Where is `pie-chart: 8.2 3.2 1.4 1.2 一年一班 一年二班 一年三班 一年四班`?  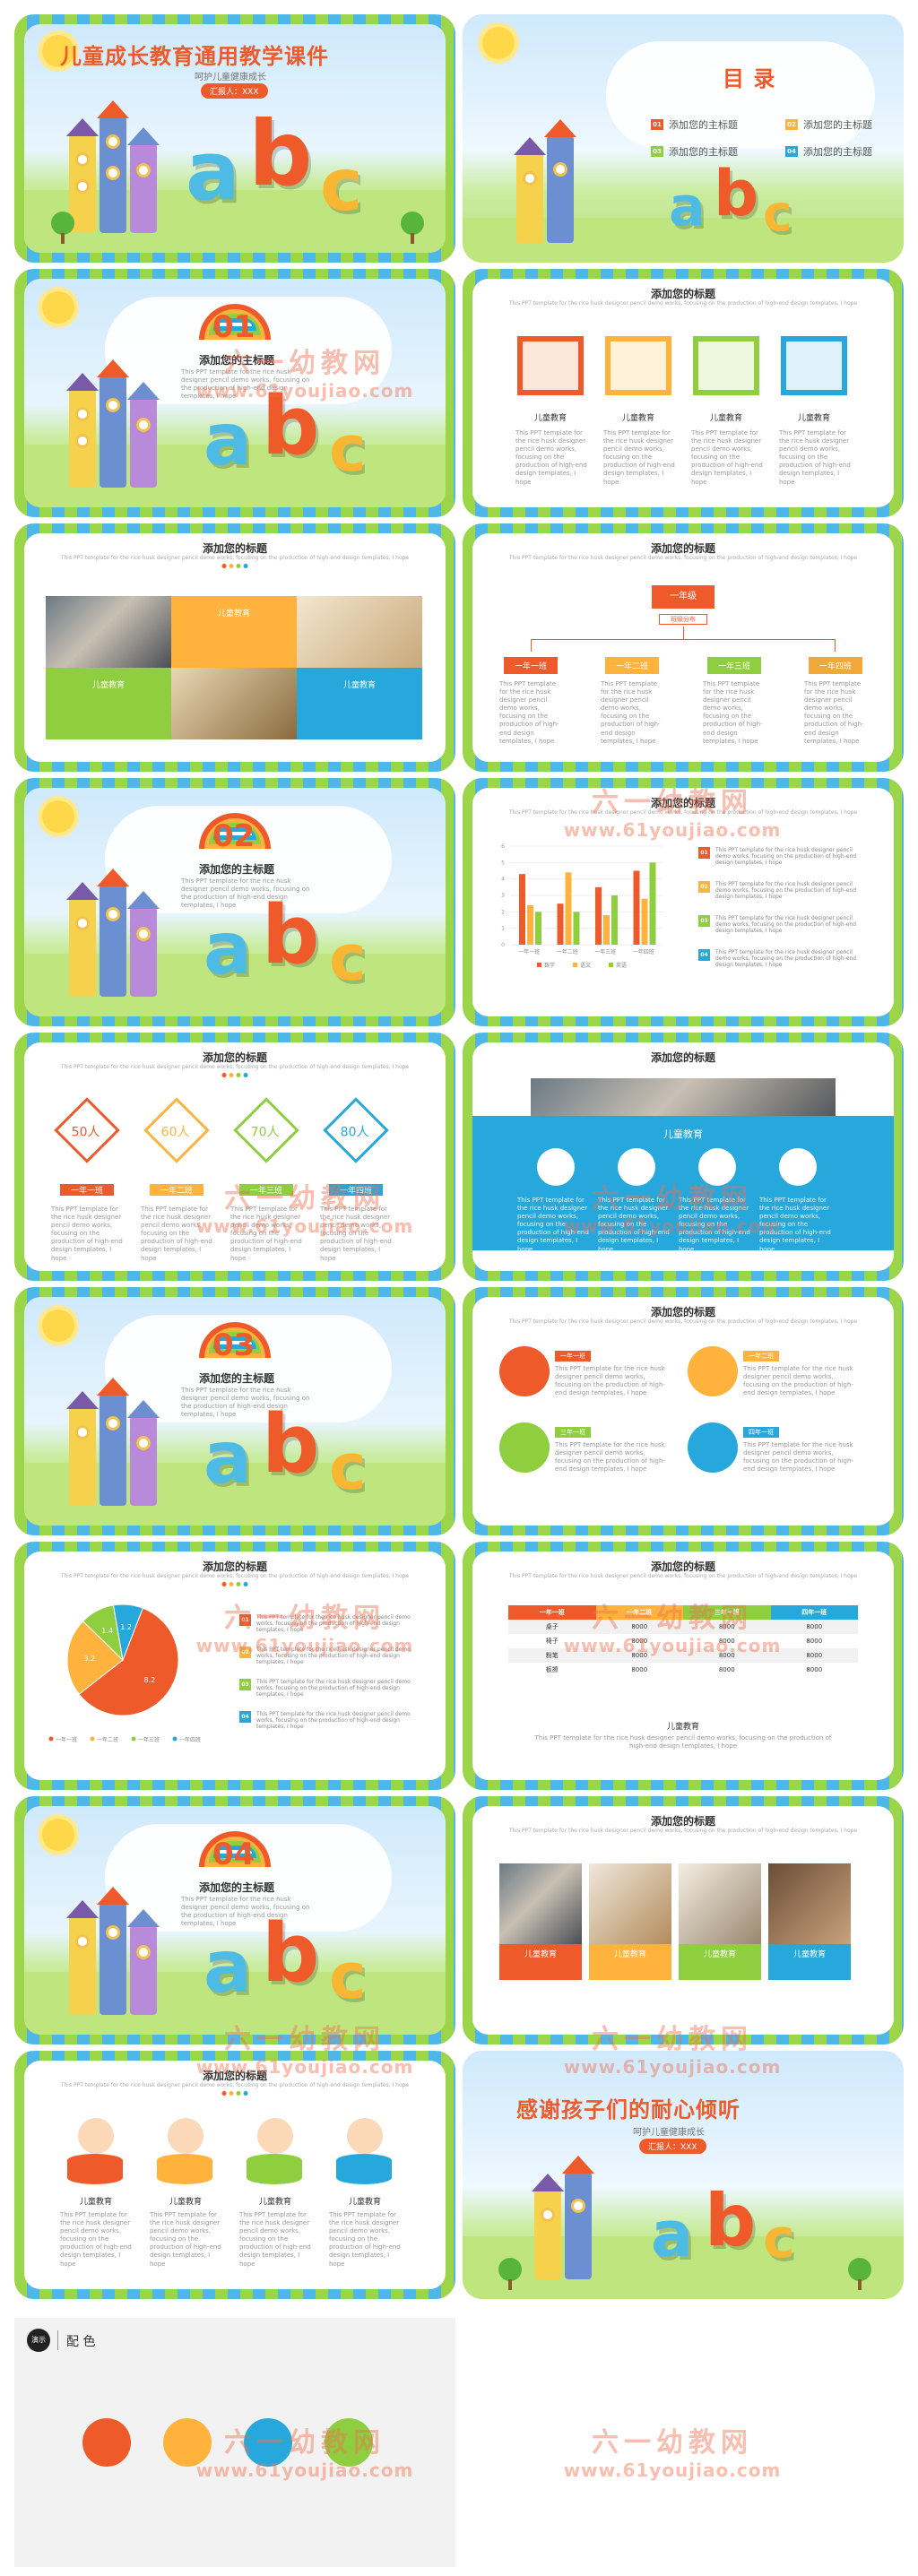
pie-chart: 8.2 3.2 1.4 1.2 一年一班 一年二班 一年三班 一年四班 is located at coordinates (125, 1673).